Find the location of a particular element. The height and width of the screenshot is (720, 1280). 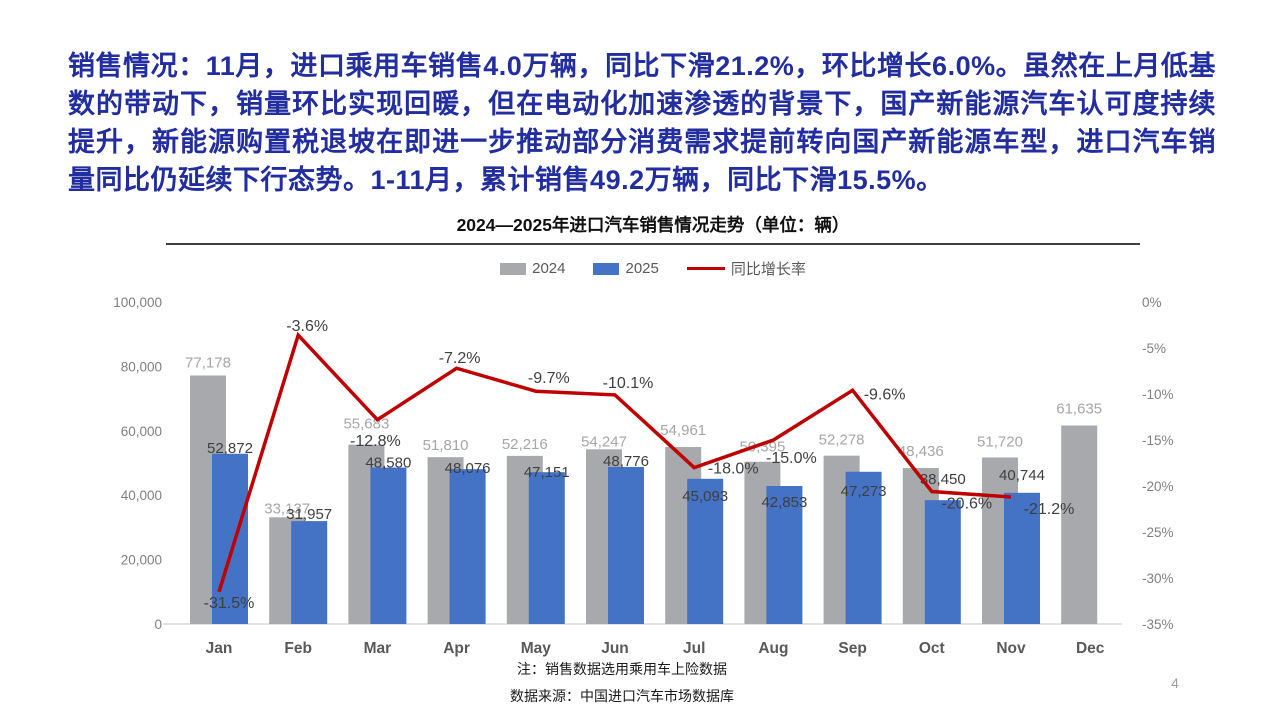

label-2024-jun: 54,247 is located at coordinates (604, 441).